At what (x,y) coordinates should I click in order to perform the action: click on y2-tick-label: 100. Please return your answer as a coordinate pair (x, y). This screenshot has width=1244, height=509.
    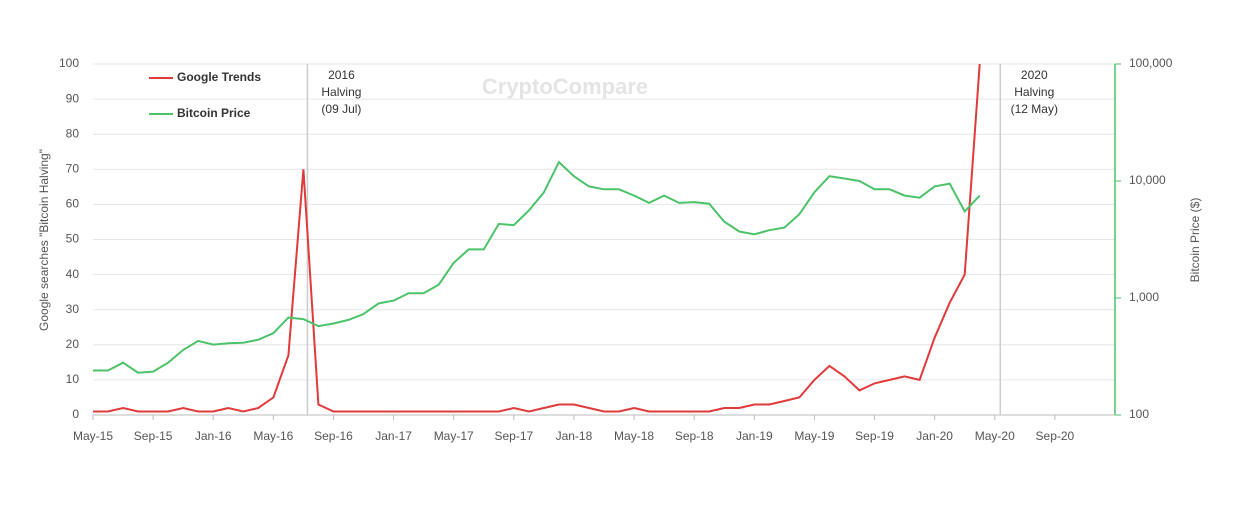
    Looking at the image, I should click on (1139, 414).